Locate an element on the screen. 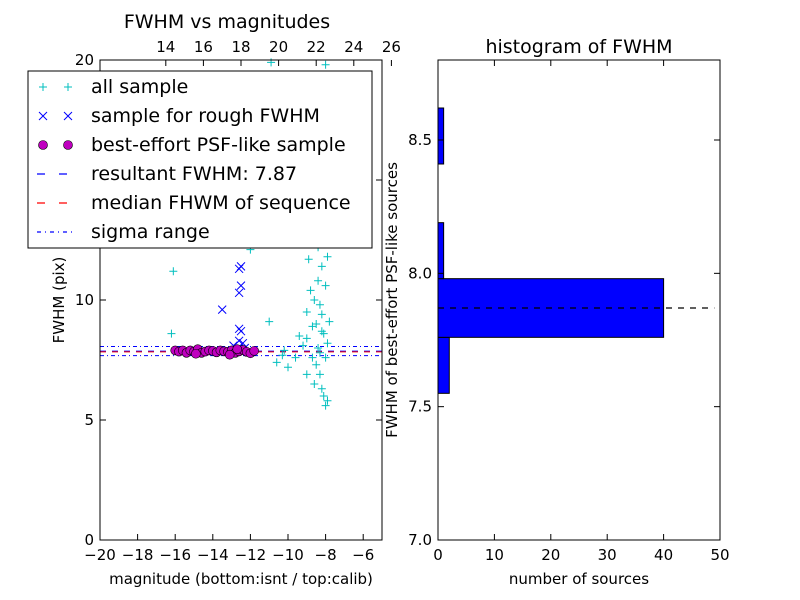 Image resolution: width=800 pixels, height=600 pixels. legend-label: sample for rough FWHM is located at coordinates (205, 116).